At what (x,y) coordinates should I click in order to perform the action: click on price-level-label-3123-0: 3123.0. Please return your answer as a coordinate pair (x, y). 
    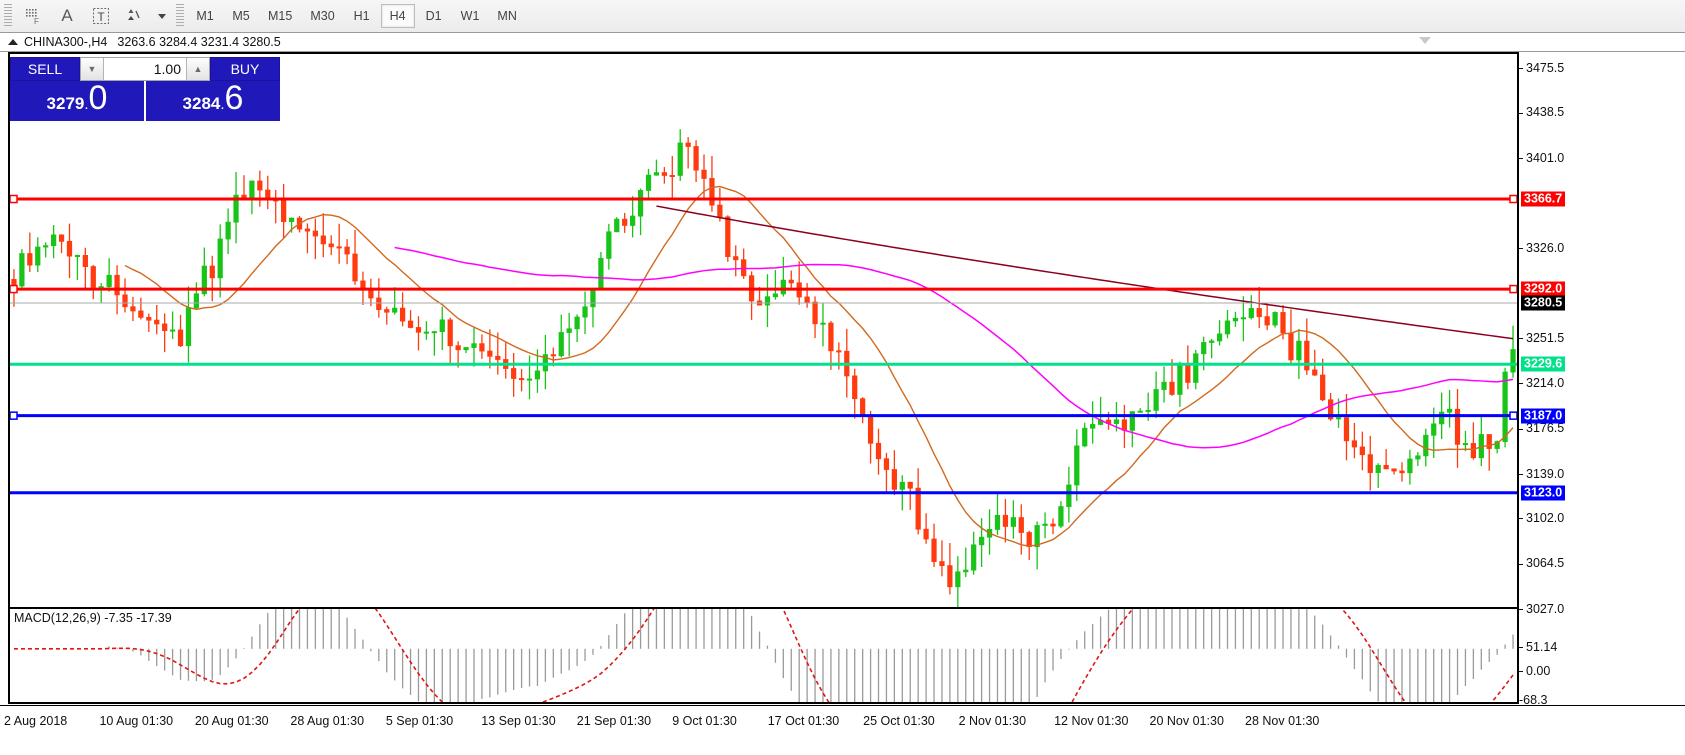
    Looking at the image, I should click on (1543, 493).